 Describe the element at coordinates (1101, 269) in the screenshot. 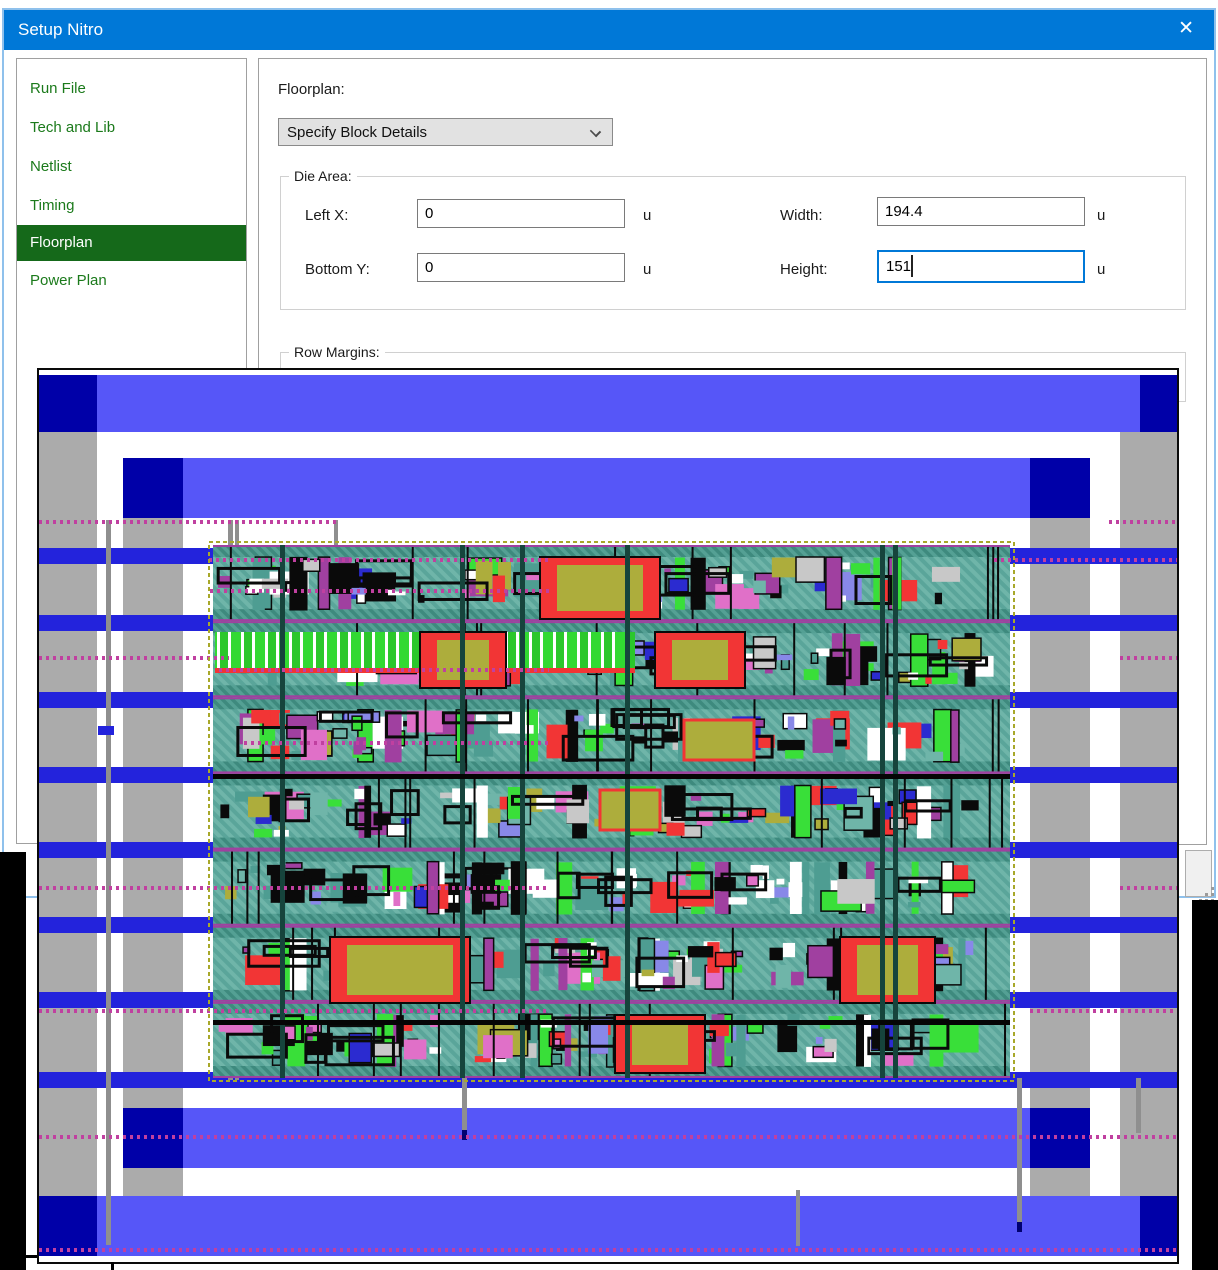

I see `height-unit: u` at that location.